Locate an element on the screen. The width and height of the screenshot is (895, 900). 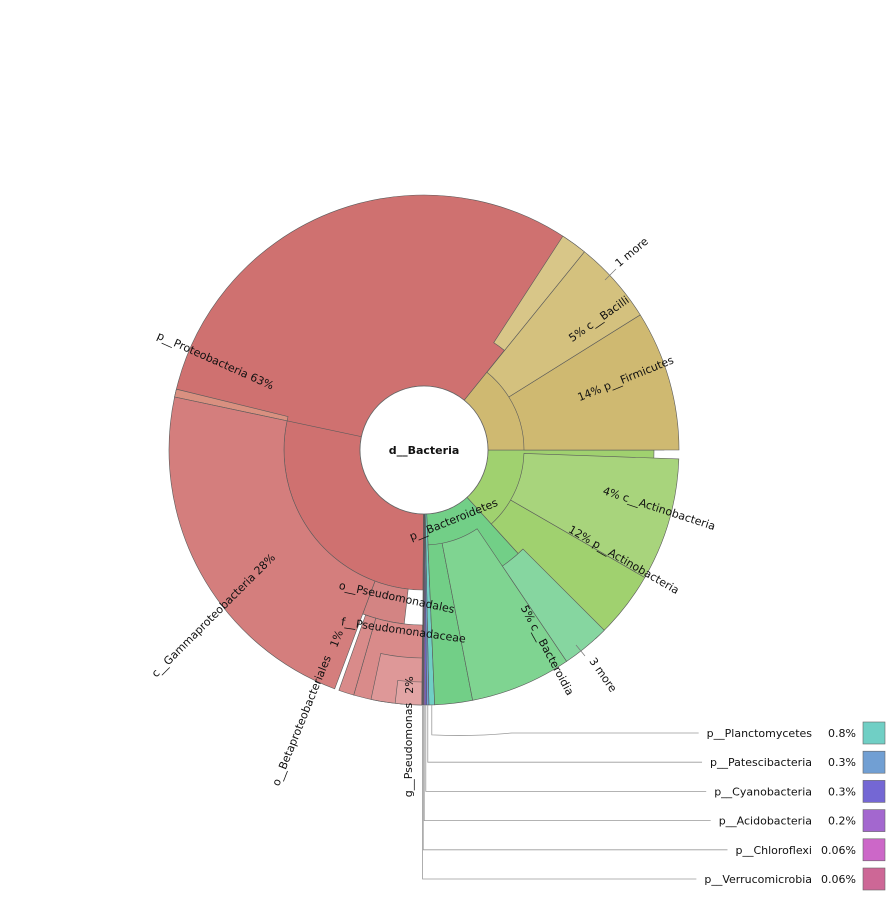
center-circle is located at coordinates (424, 450).